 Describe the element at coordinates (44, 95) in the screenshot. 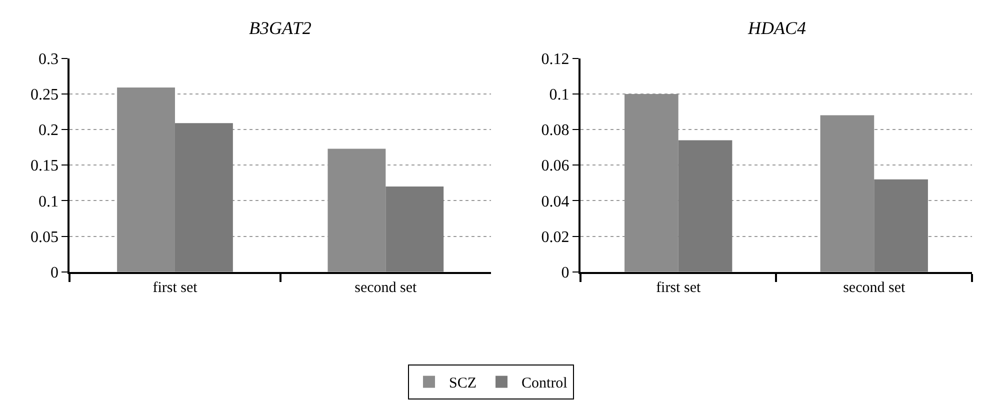

I see `y-tick-label: 0.25` at that location.